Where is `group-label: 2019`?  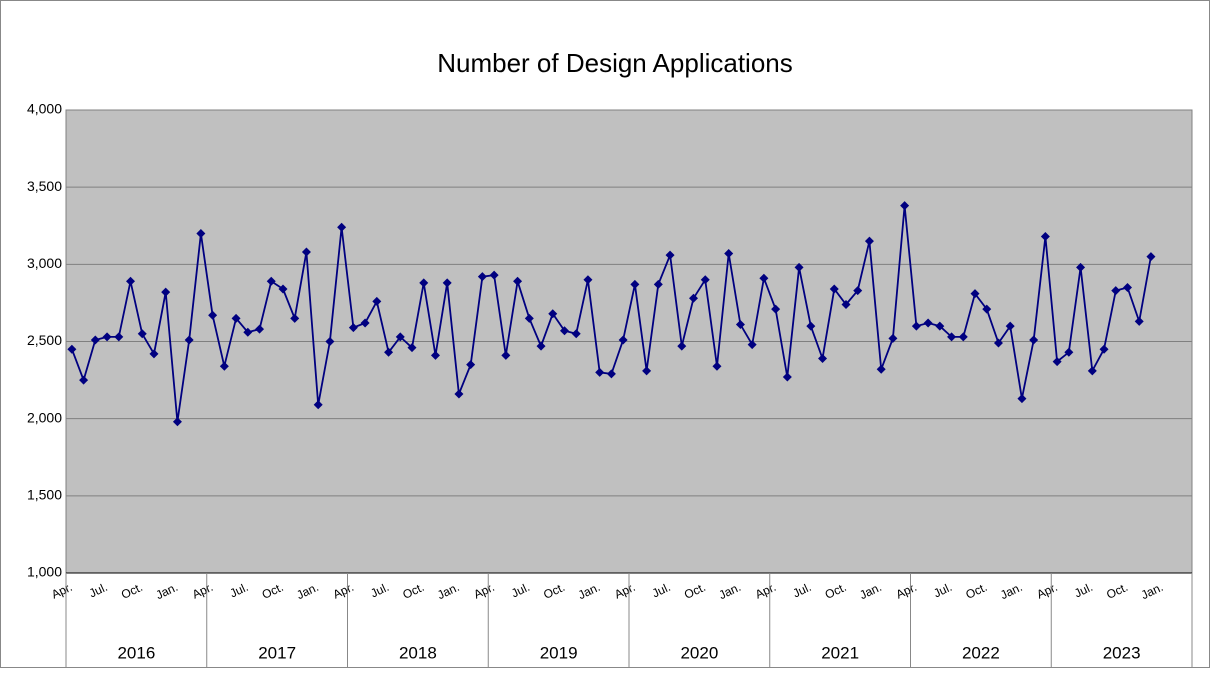 group-label: 2019 is located at coordinates (559, 652).